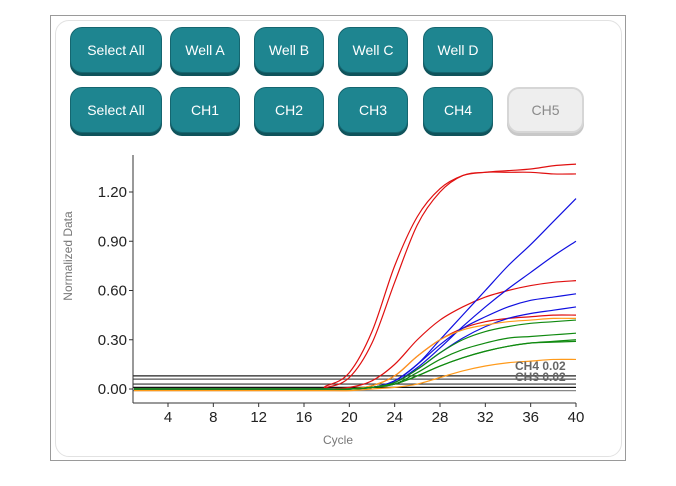 Image resolution: width=676 pixels, height=486 pixels. I want to click on channel-ch3-button: CH3, so click(373, 110).